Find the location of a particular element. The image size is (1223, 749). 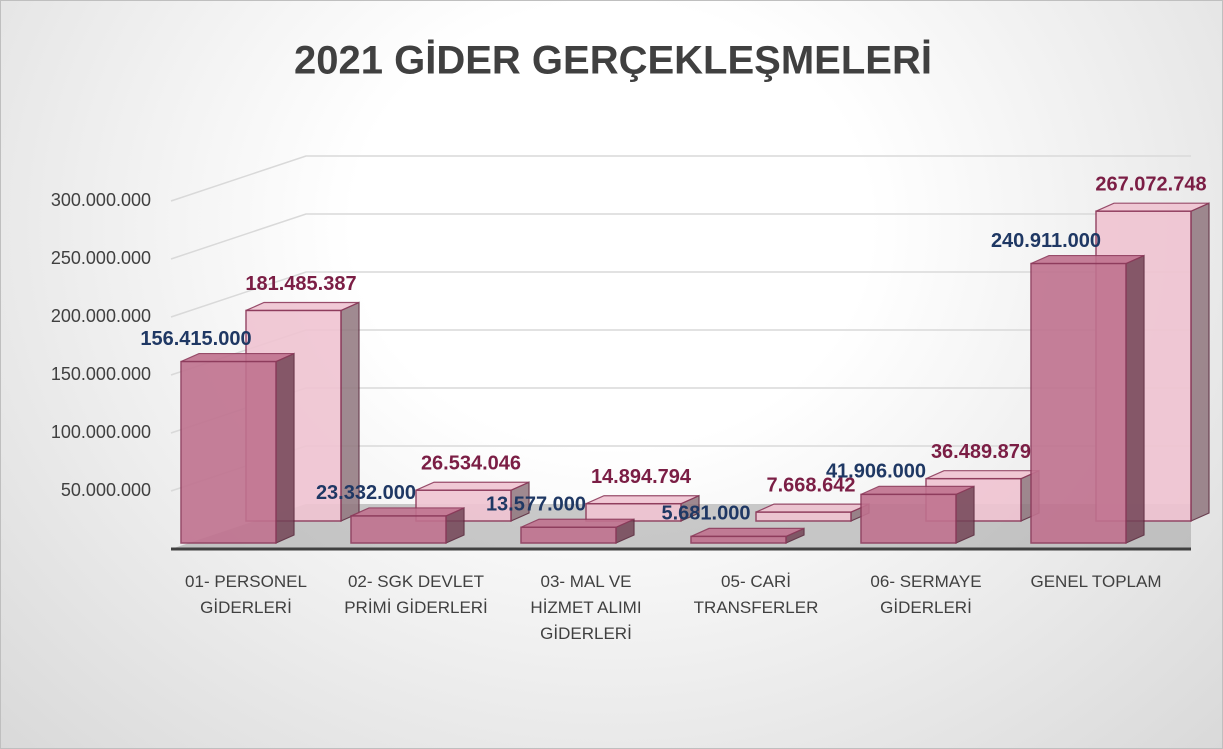

data-label: 14.894.794 is located at coordinates (641, 477).